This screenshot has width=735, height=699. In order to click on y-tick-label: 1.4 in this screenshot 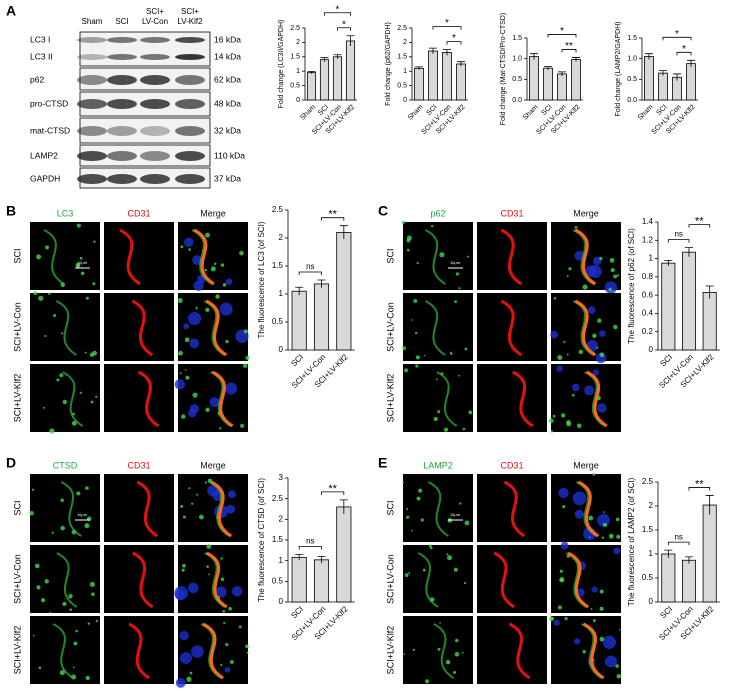, I will do `click(648, 221)`.